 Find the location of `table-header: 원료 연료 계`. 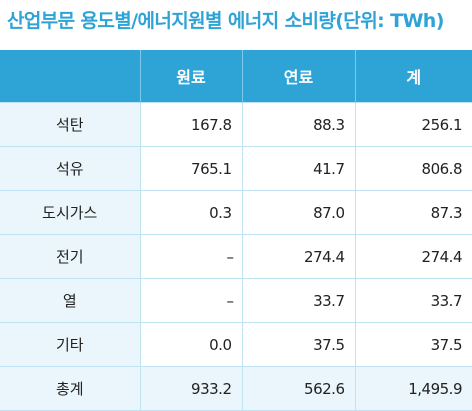

table-header: 원료 연료 계 is located at coordinates (236, 76).